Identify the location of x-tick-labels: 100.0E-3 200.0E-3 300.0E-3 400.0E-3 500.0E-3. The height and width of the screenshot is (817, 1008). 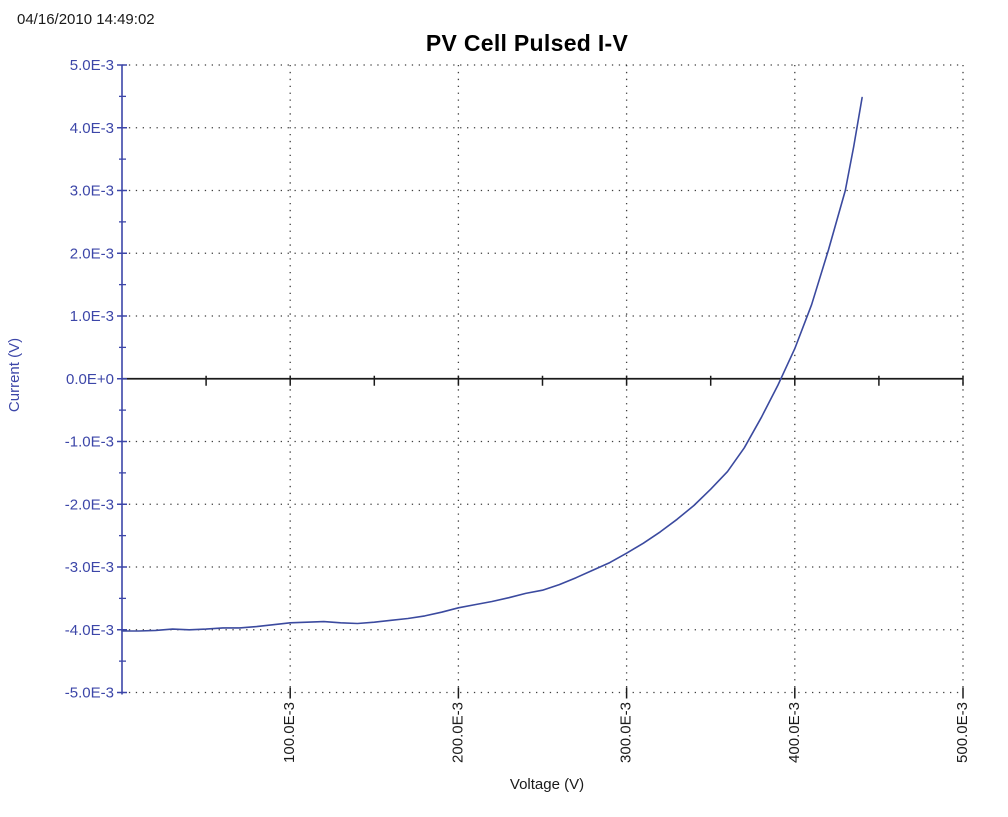
(626, 732).